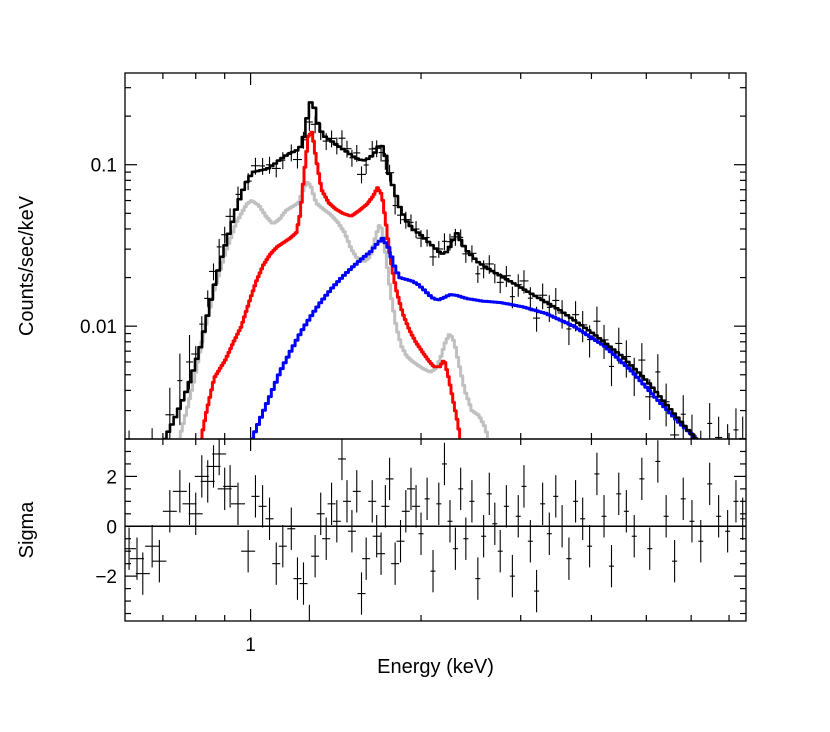 This screenshot has height=732, width=830. What do you see at coordinates (27, 265) in the screenshot?
I see `y-axis-label-counts: Counts/sec/keV` at bounding box center [27, 265].